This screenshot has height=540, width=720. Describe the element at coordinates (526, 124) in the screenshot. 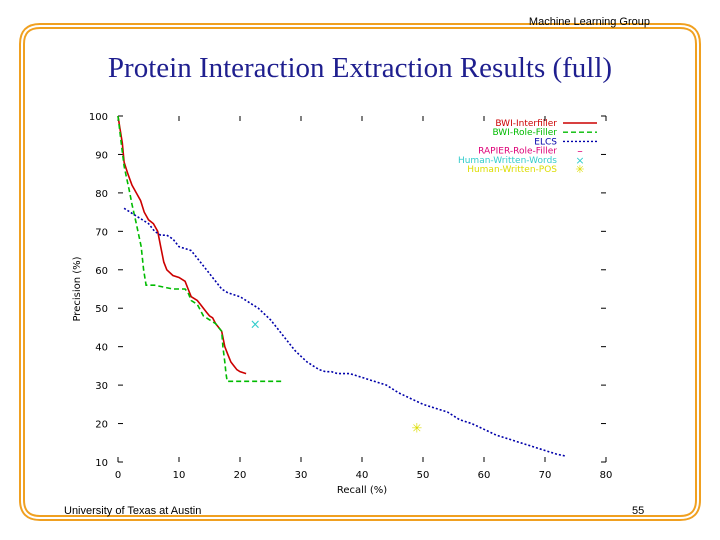

I see `legend-label-bwi-interfiller: BWI-Interfiller` at that location.